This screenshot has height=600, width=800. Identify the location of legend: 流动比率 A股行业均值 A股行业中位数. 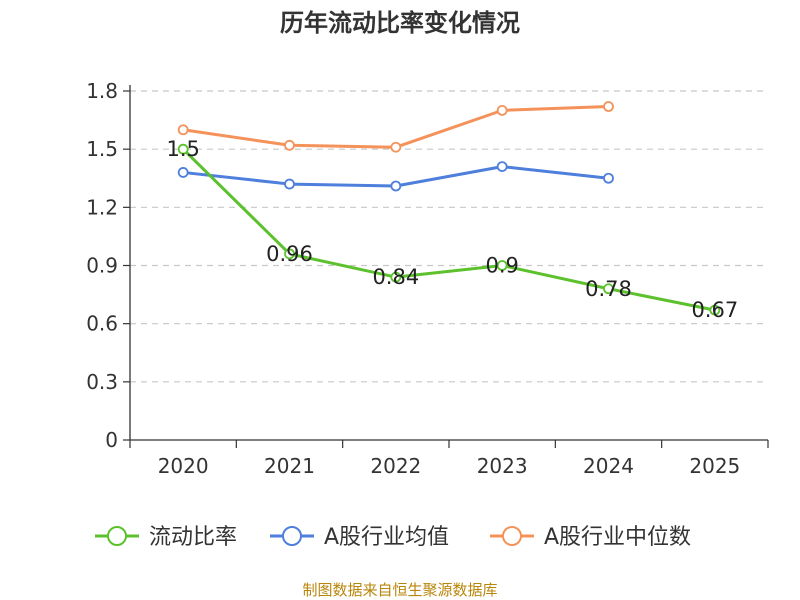
(393, 537).